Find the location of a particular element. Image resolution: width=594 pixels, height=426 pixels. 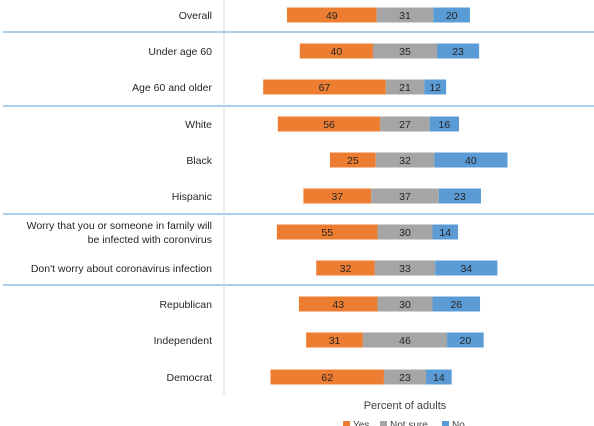

category-label: Black is located at coordinates (199, 161).